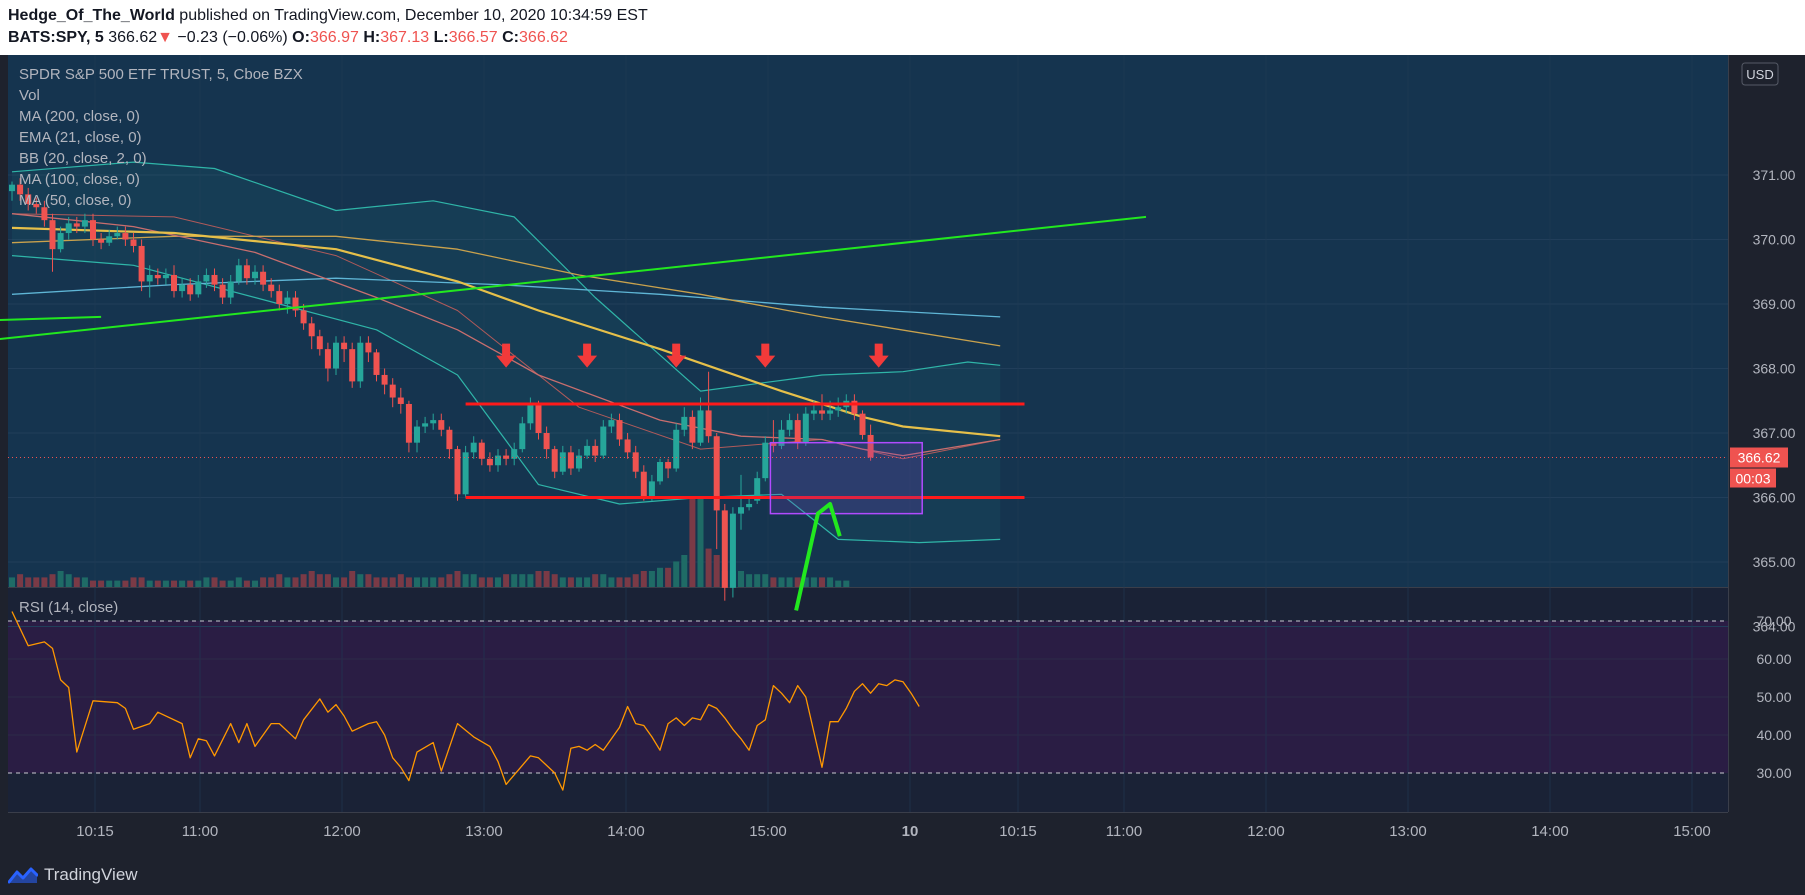  I want to click on price-tick-label: 365.00, so click(1774, 562).